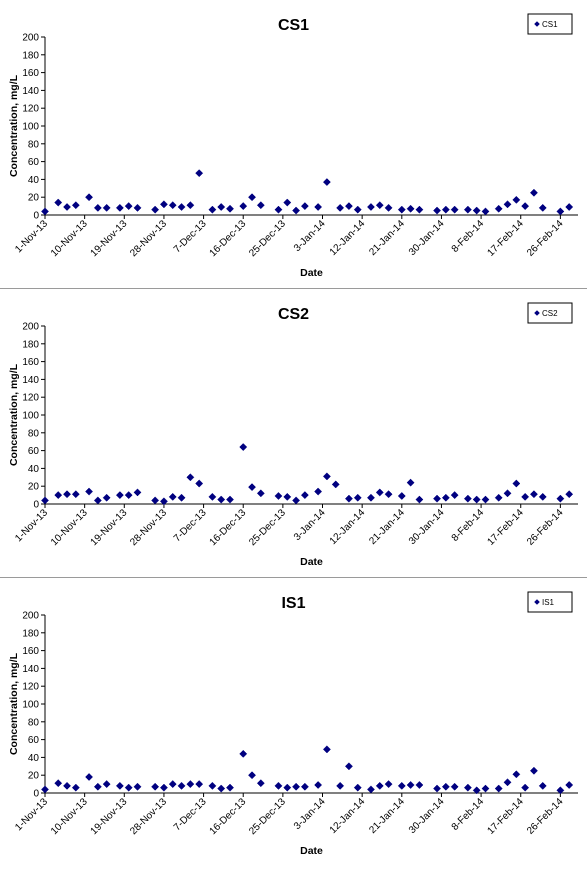  Describe the element at coordinates (293, 603) in the screenshot. I see `chart-title: IS1` at that location.